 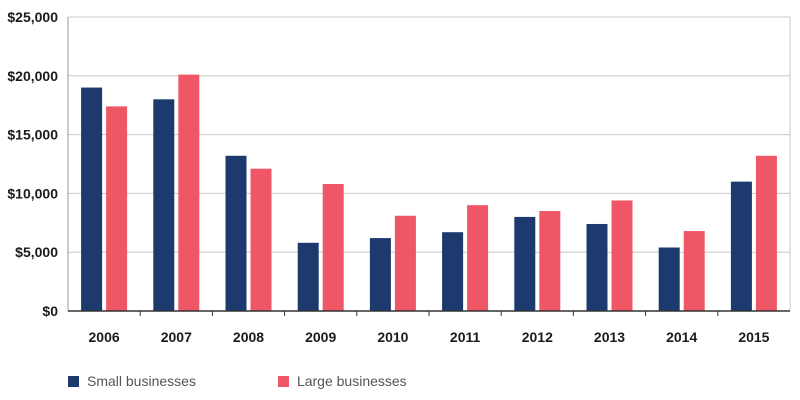 What do you see at coordinates (248, 337) in the screenshot?
I see `x-tick-label: 2008` at bounding box center [248, 337].